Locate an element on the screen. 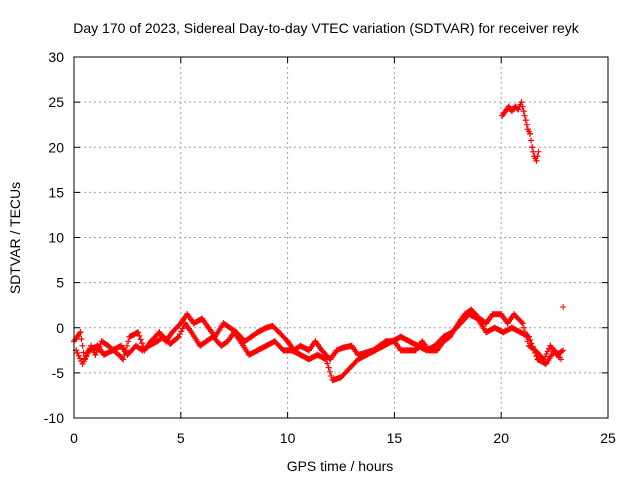 This screenshot has height=480, width=640. y-tick-label: 0 is located at coordinates (60, 328).